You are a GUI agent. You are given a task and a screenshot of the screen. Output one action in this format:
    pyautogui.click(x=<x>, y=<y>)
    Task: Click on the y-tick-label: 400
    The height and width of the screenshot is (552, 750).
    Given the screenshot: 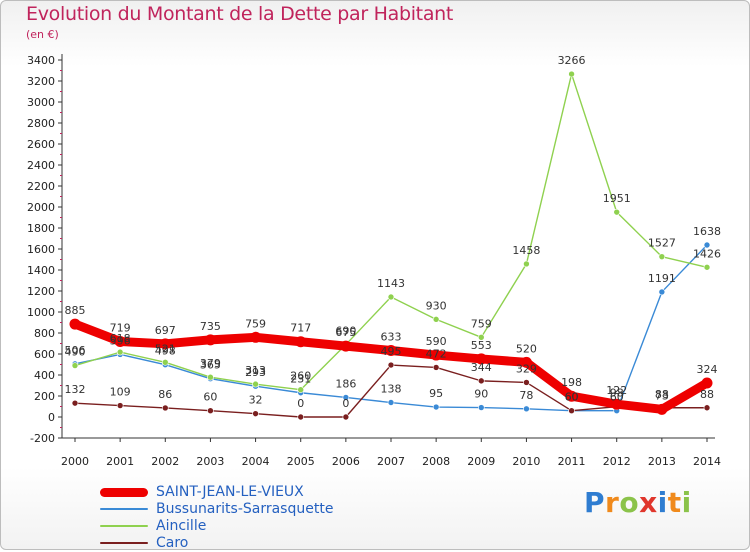 What is the action you would take?
    pyautogui.click(x=44, y=375)
    